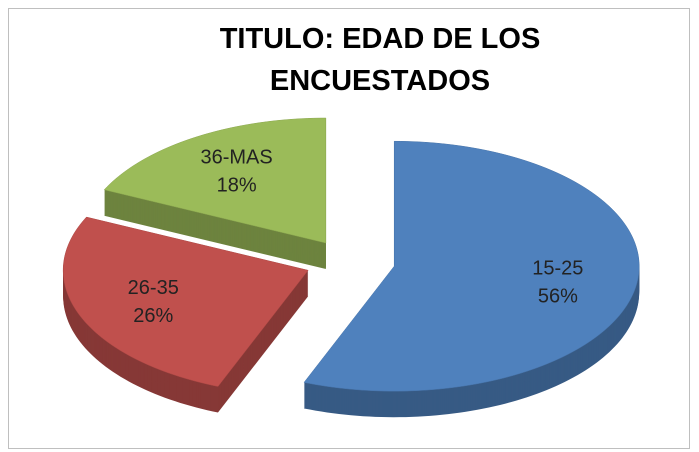  What do you see at coordinates (237, 186) in the screenshot?
I see `slice-value-label: 18%` at bounding box center [237, 186].